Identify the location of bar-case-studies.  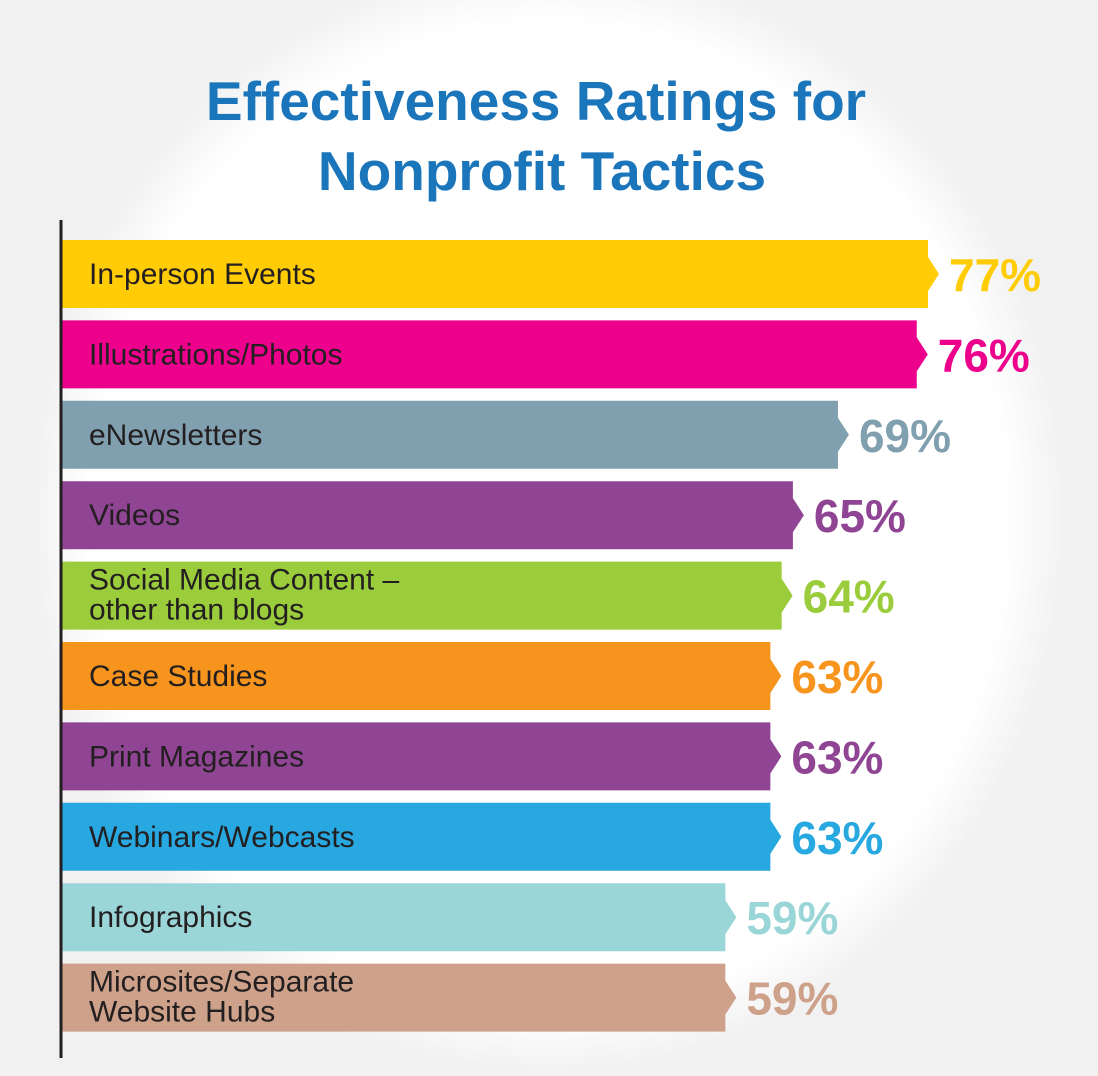
(421, 676).